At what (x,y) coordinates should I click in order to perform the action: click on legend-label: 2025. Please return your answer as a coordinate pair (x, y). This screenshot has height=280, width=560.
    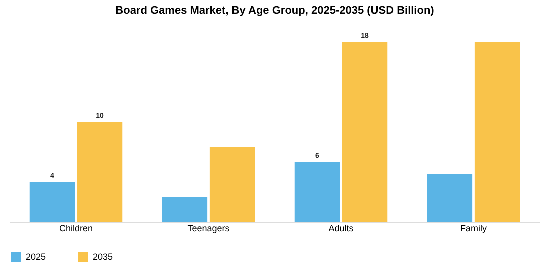
    Looking at the image, I should click on (36, 257).